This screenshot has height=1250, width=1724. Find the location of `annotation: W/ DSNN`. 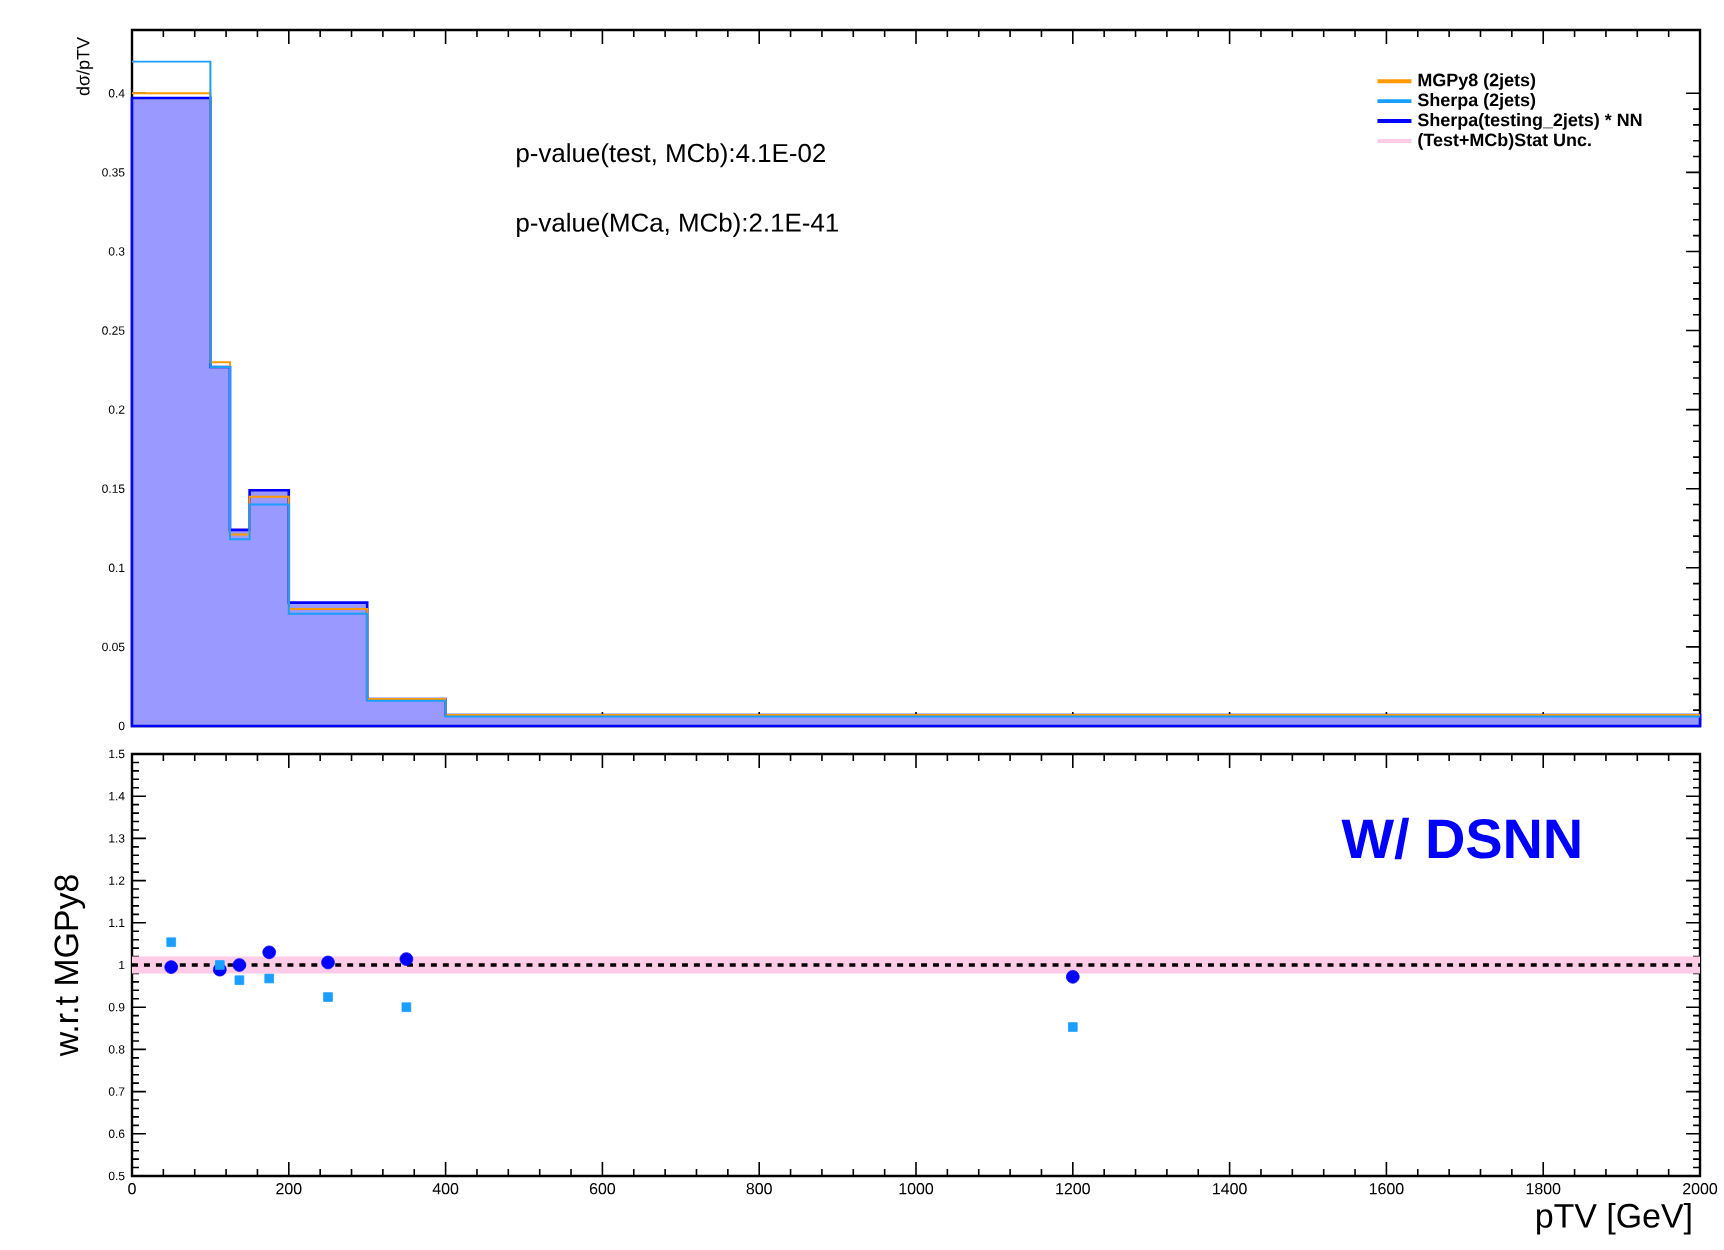

annotation: W/ DSNN is located at coordinates (1460, 838).